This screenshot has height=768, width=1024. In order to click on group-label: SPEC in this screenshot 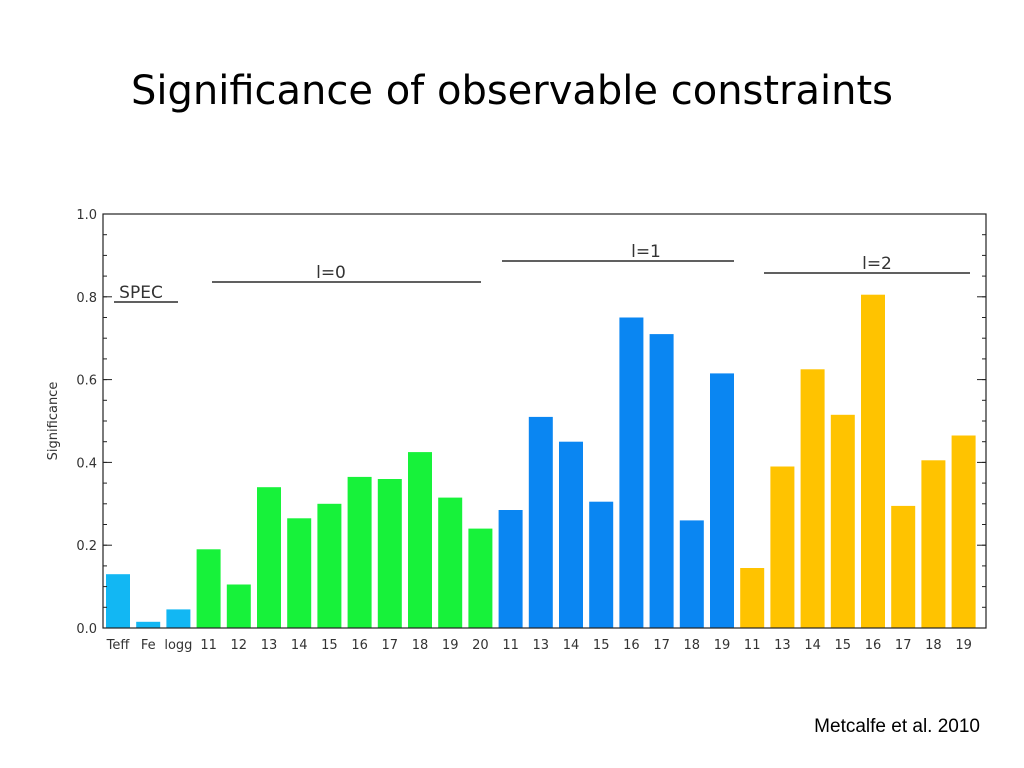, I will do `click(141, 293)`.